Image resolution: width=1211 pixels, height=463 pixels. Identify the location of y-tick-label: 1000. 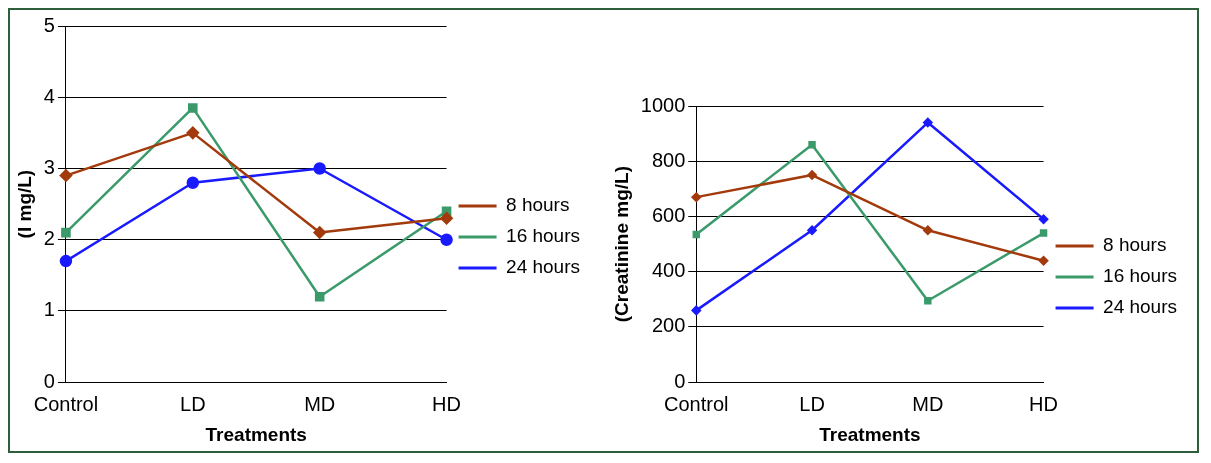
(663, 104).